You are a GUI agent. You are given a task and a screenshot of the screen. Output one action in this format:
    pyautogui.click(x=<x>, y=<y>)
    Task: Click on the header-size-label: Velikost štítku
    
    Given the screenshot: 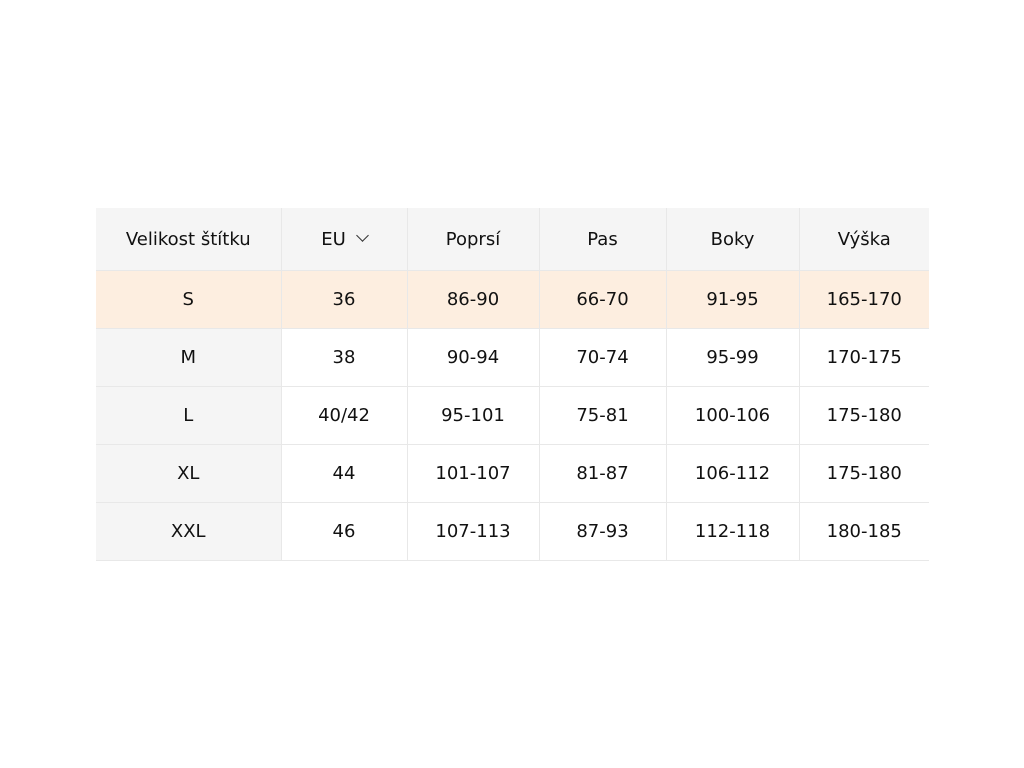 What is the action you would take?
    pyautogui.click(x=188, y=239)
    